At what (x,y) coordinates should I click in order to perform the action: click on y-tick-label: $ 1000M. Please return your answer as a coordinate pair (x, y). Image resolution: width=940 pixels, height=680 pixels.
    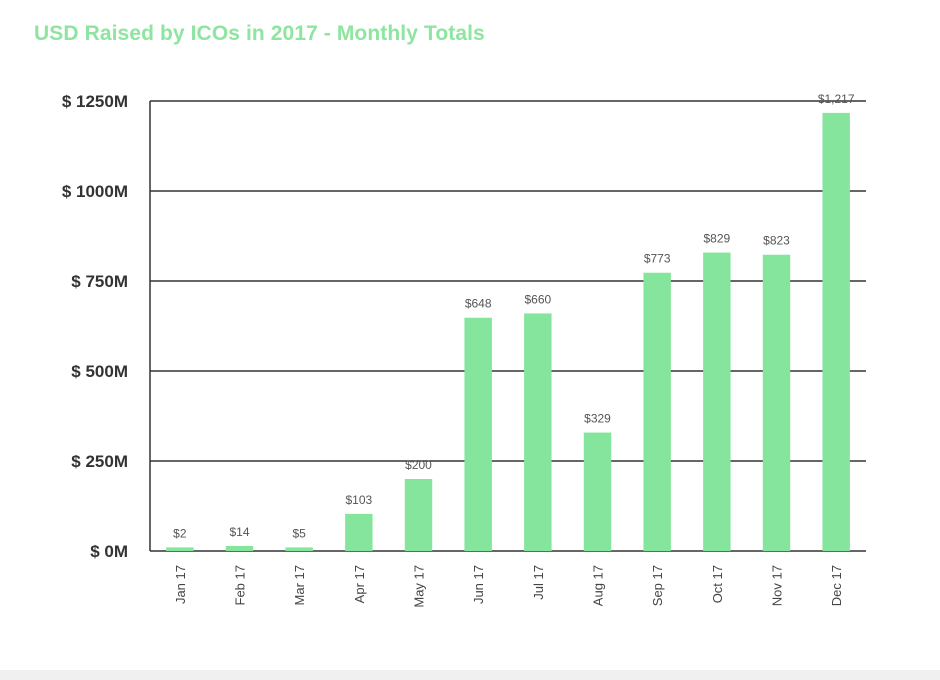
    Looking at the image, I should click on (95, 191).